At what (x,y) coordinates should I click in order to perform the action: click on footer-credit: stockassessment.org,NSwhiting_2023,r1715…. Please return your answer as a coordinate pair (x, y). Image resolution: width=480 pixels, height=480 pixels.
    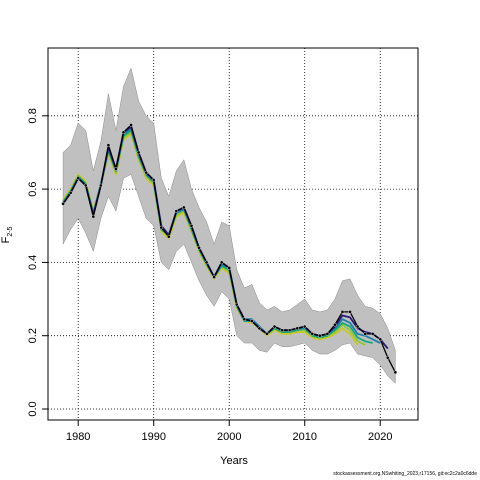
    Looking at the image, I should click on (405, 474).